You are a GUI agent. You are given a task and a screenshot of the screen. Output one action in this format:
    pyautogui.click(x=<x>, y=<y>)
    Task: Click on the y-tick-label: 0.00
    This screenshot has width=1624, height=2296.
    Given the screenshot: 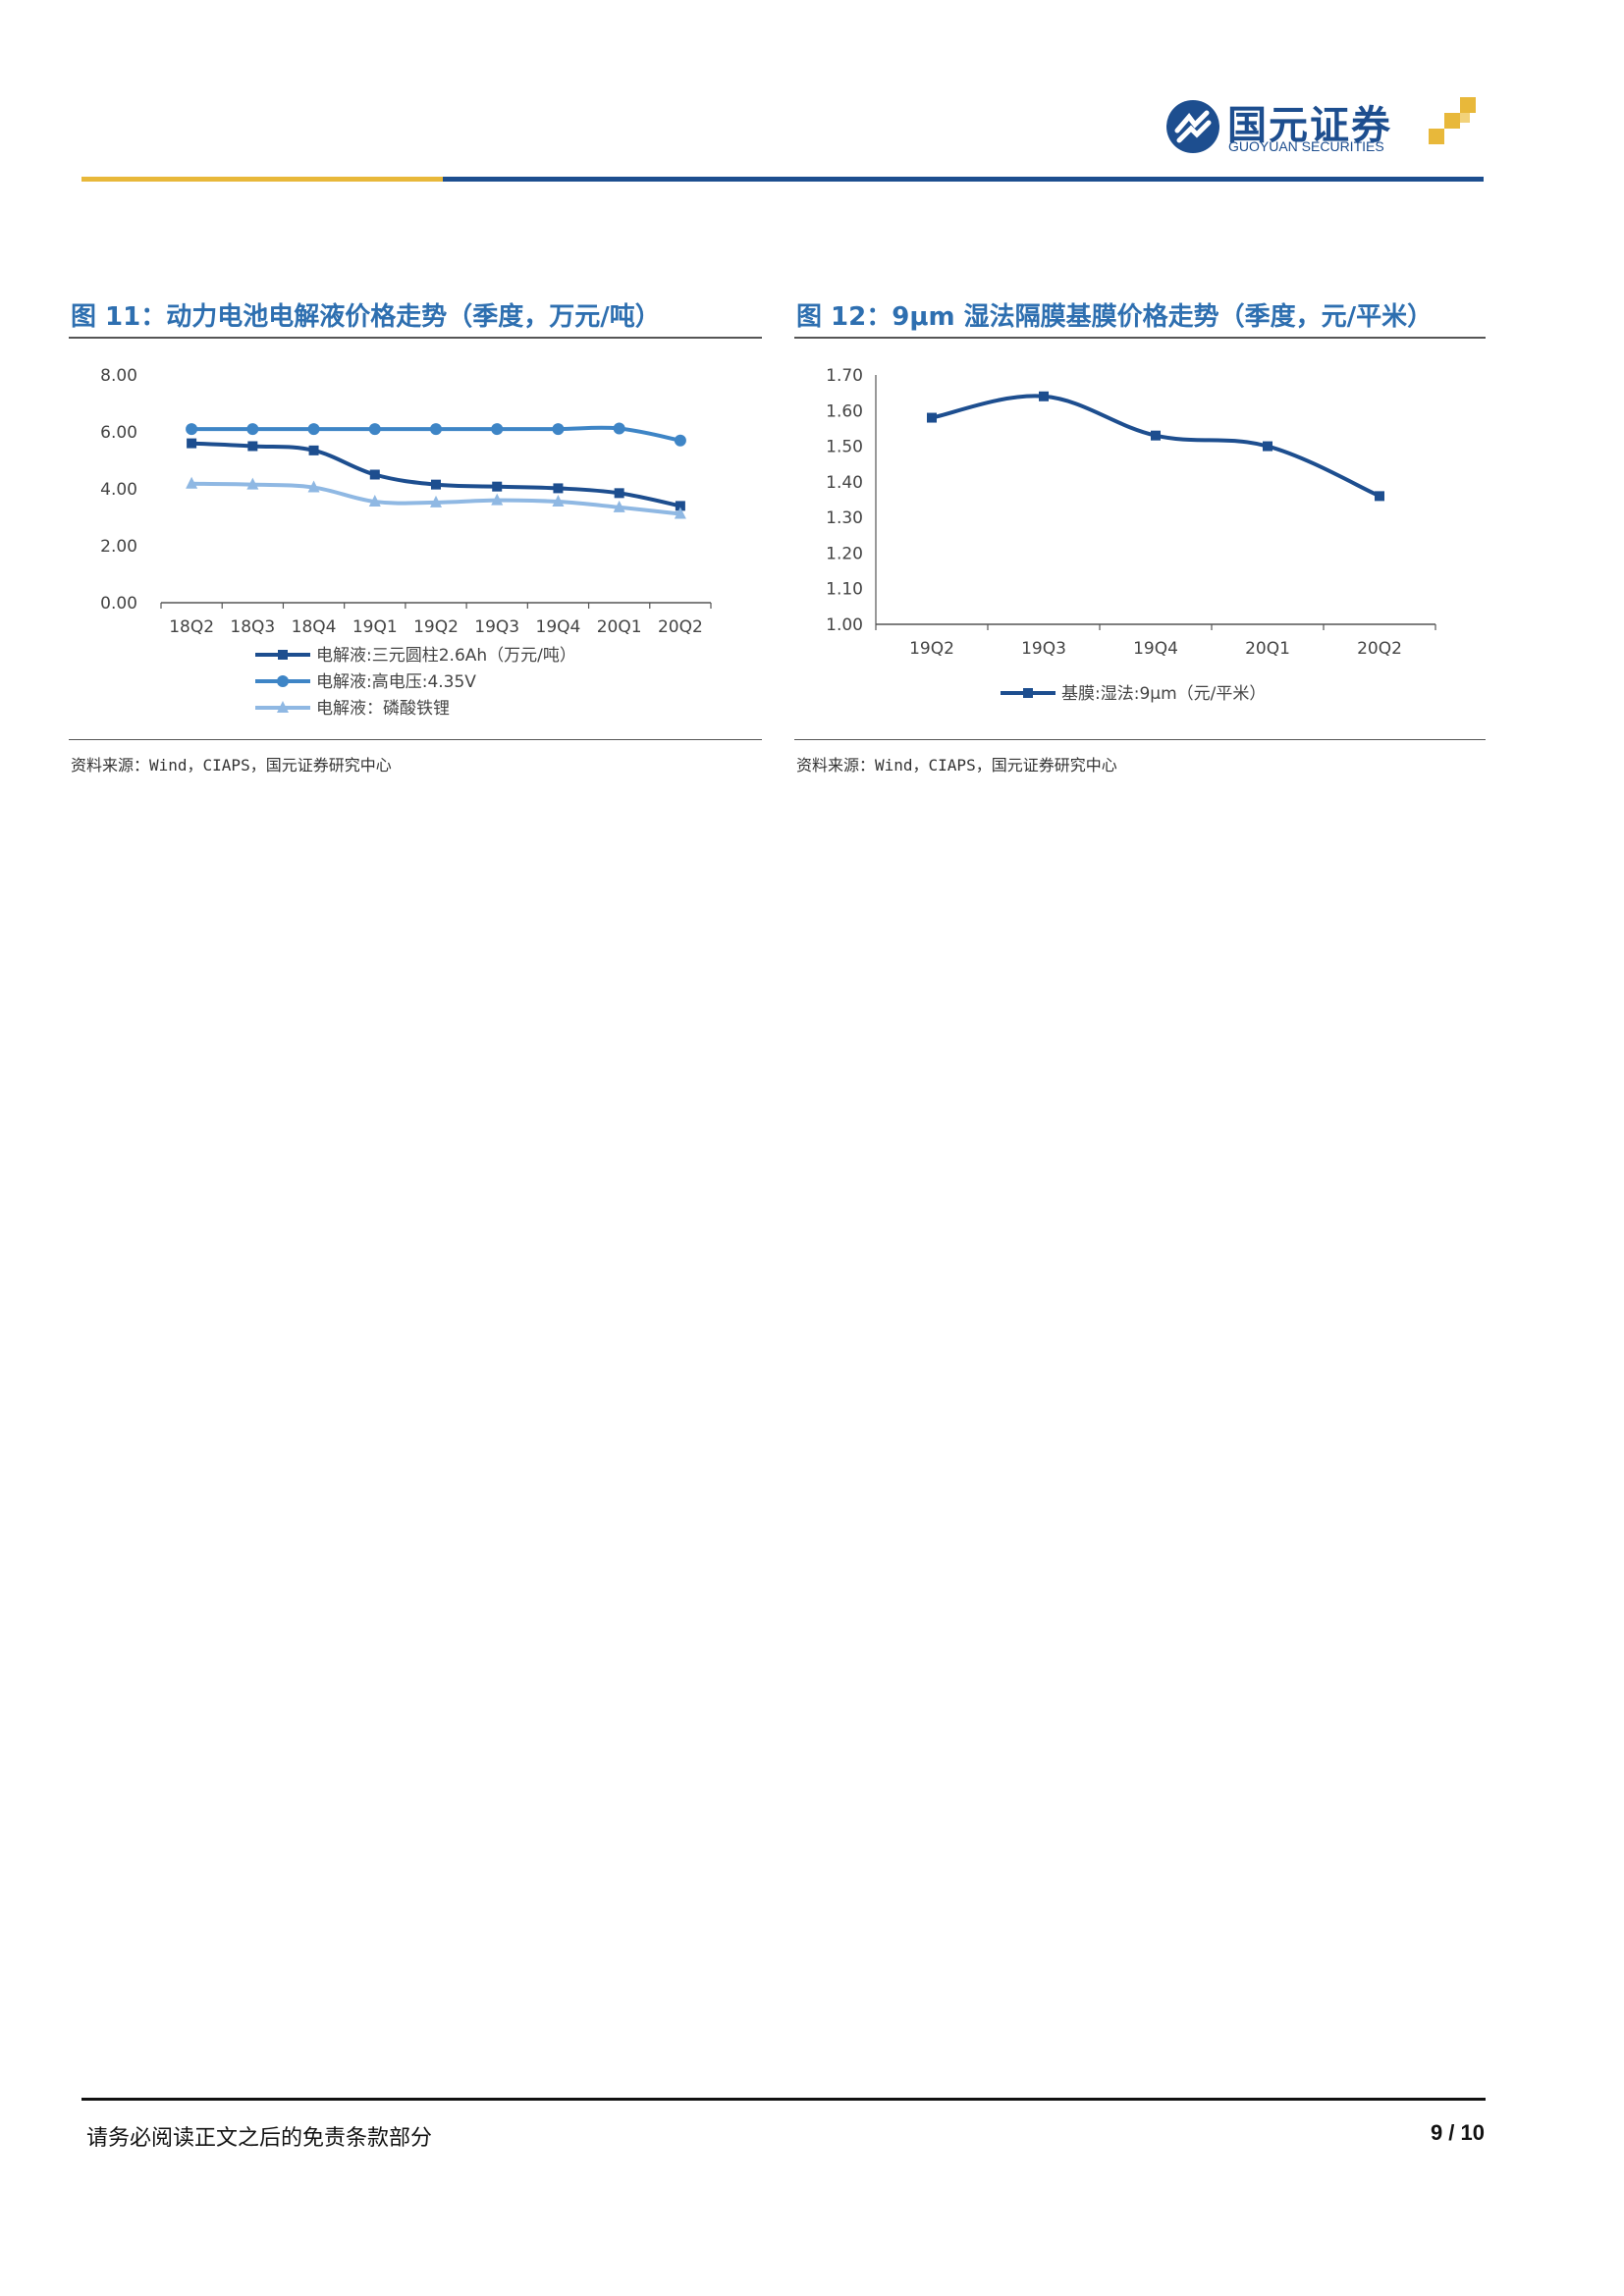 What is the action you would take?
    pyautogui.click(x=118, y=604)
    